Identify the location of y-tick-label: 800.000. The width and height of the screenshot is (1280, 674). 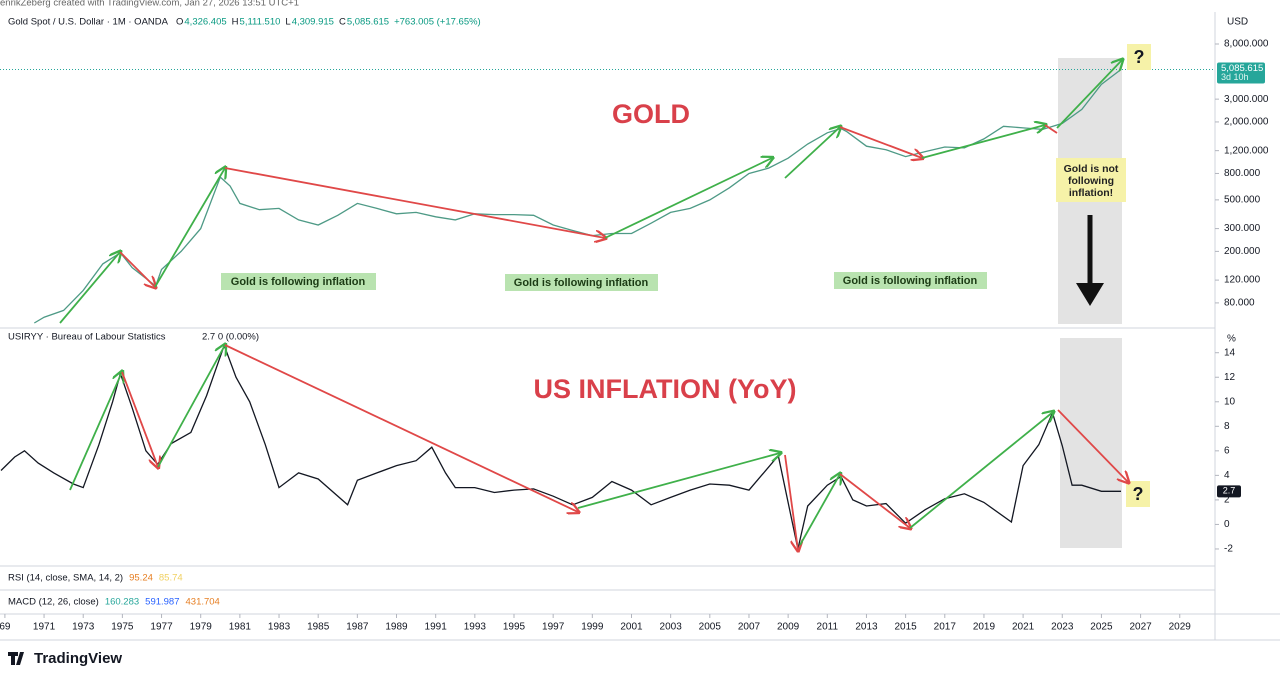
(1242, 173).